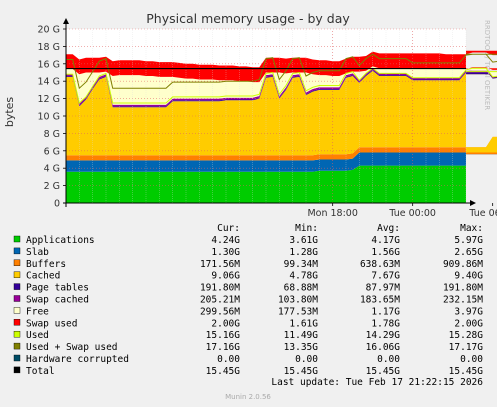 The width and height of the screenshot is (497, 407). Describe the element at coordinates (228, 228) in the screenshot. I see `legend-header: Cur:` at that location.